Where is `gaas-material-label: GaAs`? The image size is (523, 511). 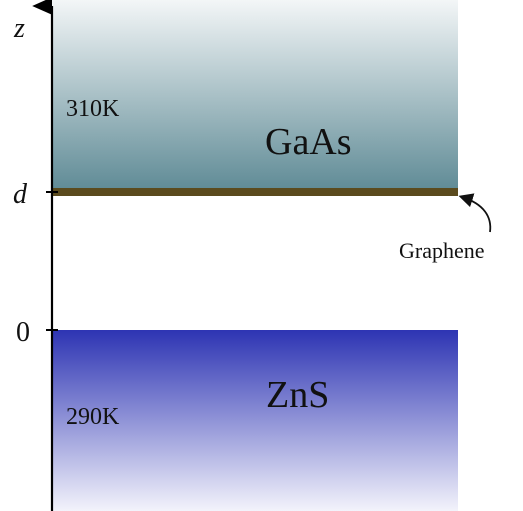
gaas-material-label: GaAs is located at coordinates (308, 142).